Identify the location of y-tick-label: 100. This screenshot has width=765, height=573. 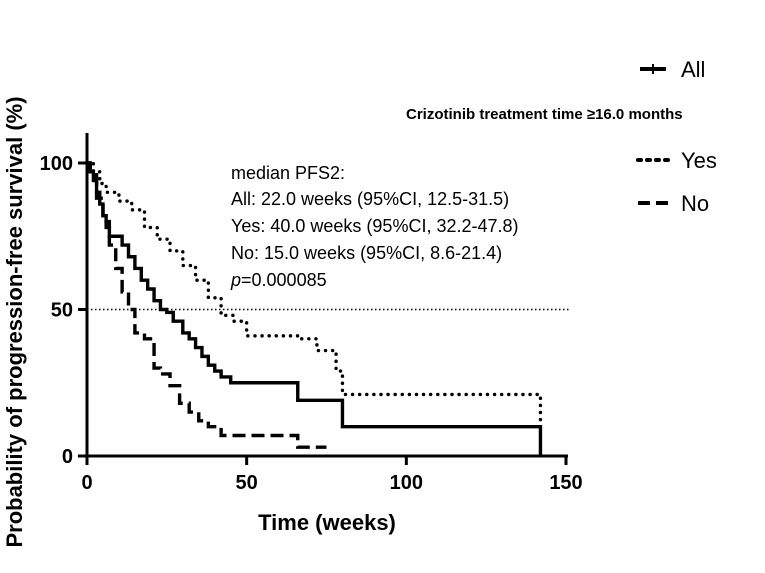
(56, 164).